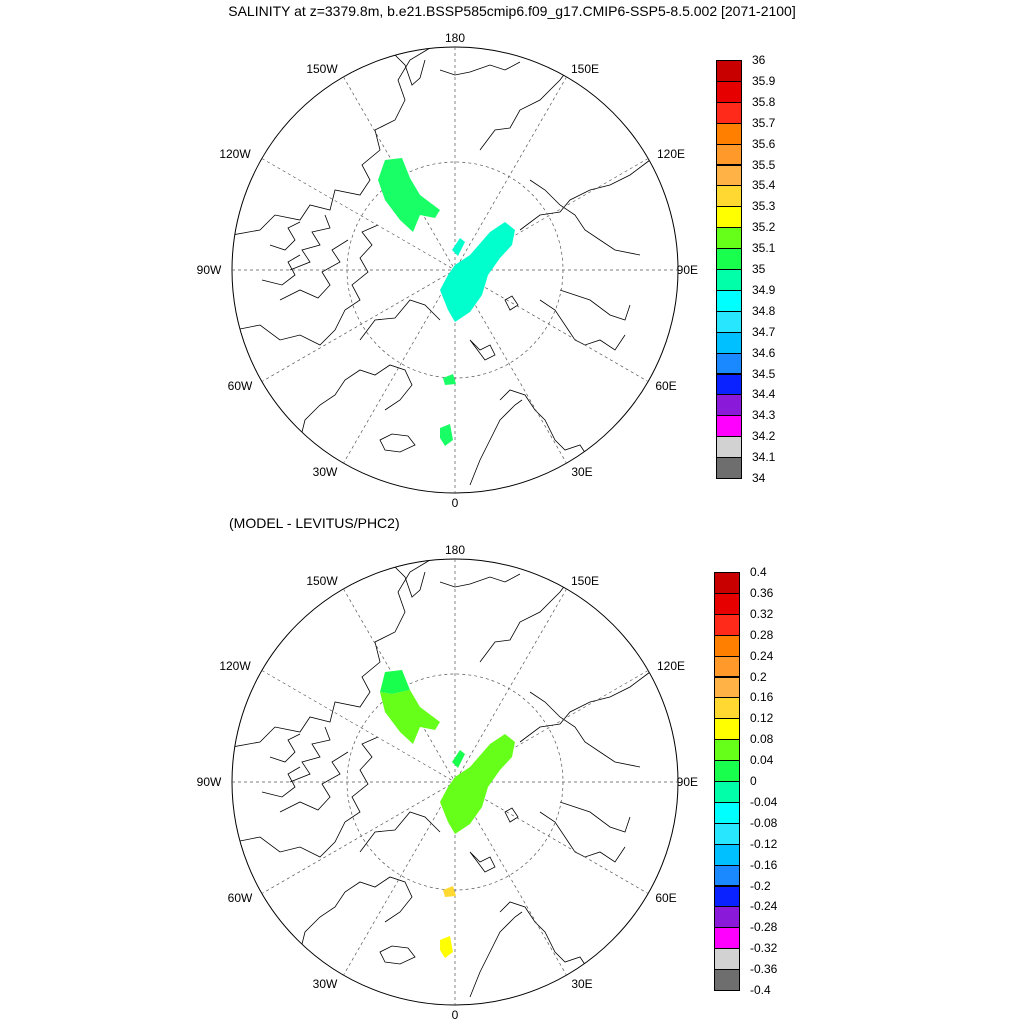 Image resolution: width=1024 pixels, height=1024 pixels. Describe the element at coordinates (764, 822) in the screenshot. I see `colorbar-tick-label: -0.08` at that location.